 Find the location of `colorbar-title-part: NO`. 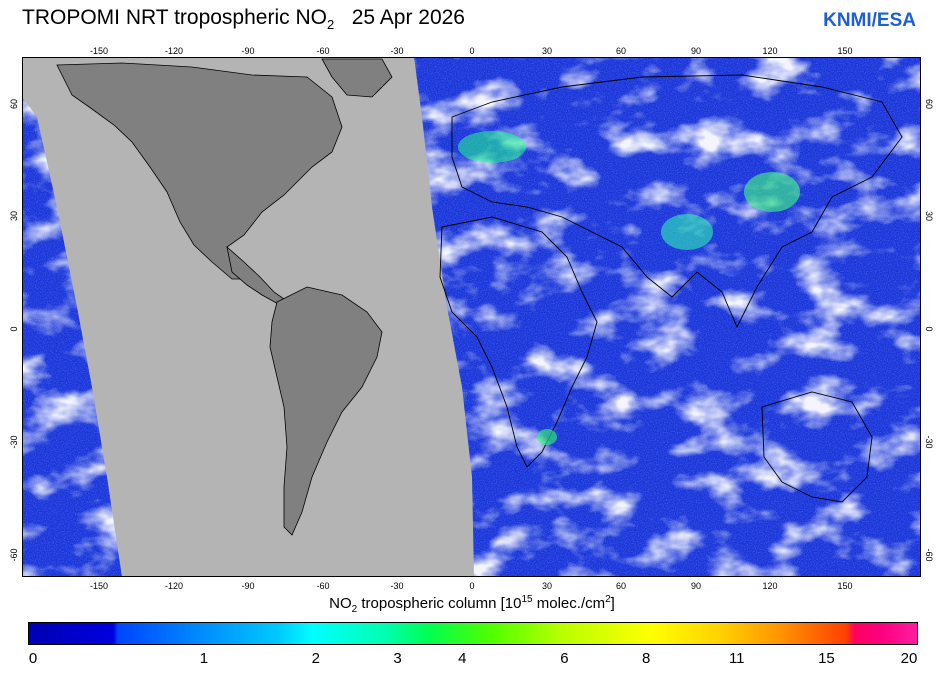

colorbar-title-part: NO is located at coordinates (340, 603).